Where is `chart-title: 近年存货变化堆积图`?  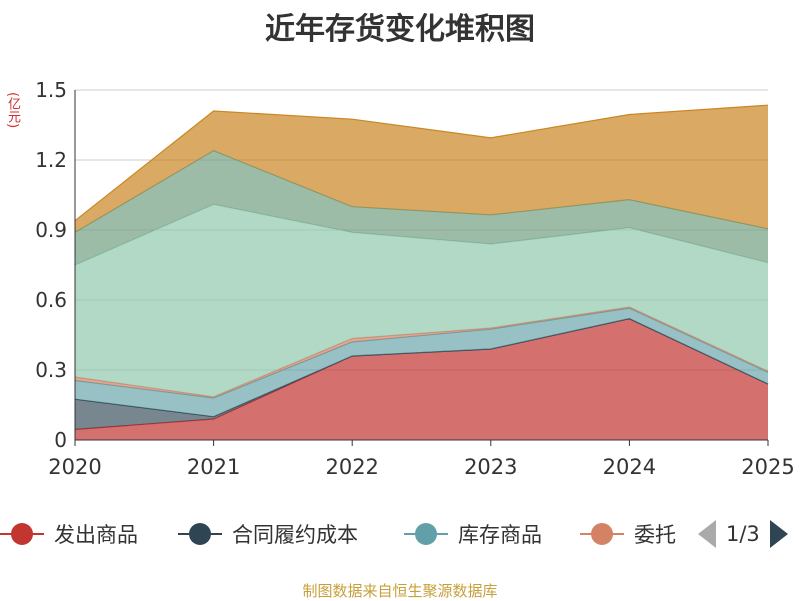
chart-title: 近年存货变化堆积图 is located at coordinates (400, 29).